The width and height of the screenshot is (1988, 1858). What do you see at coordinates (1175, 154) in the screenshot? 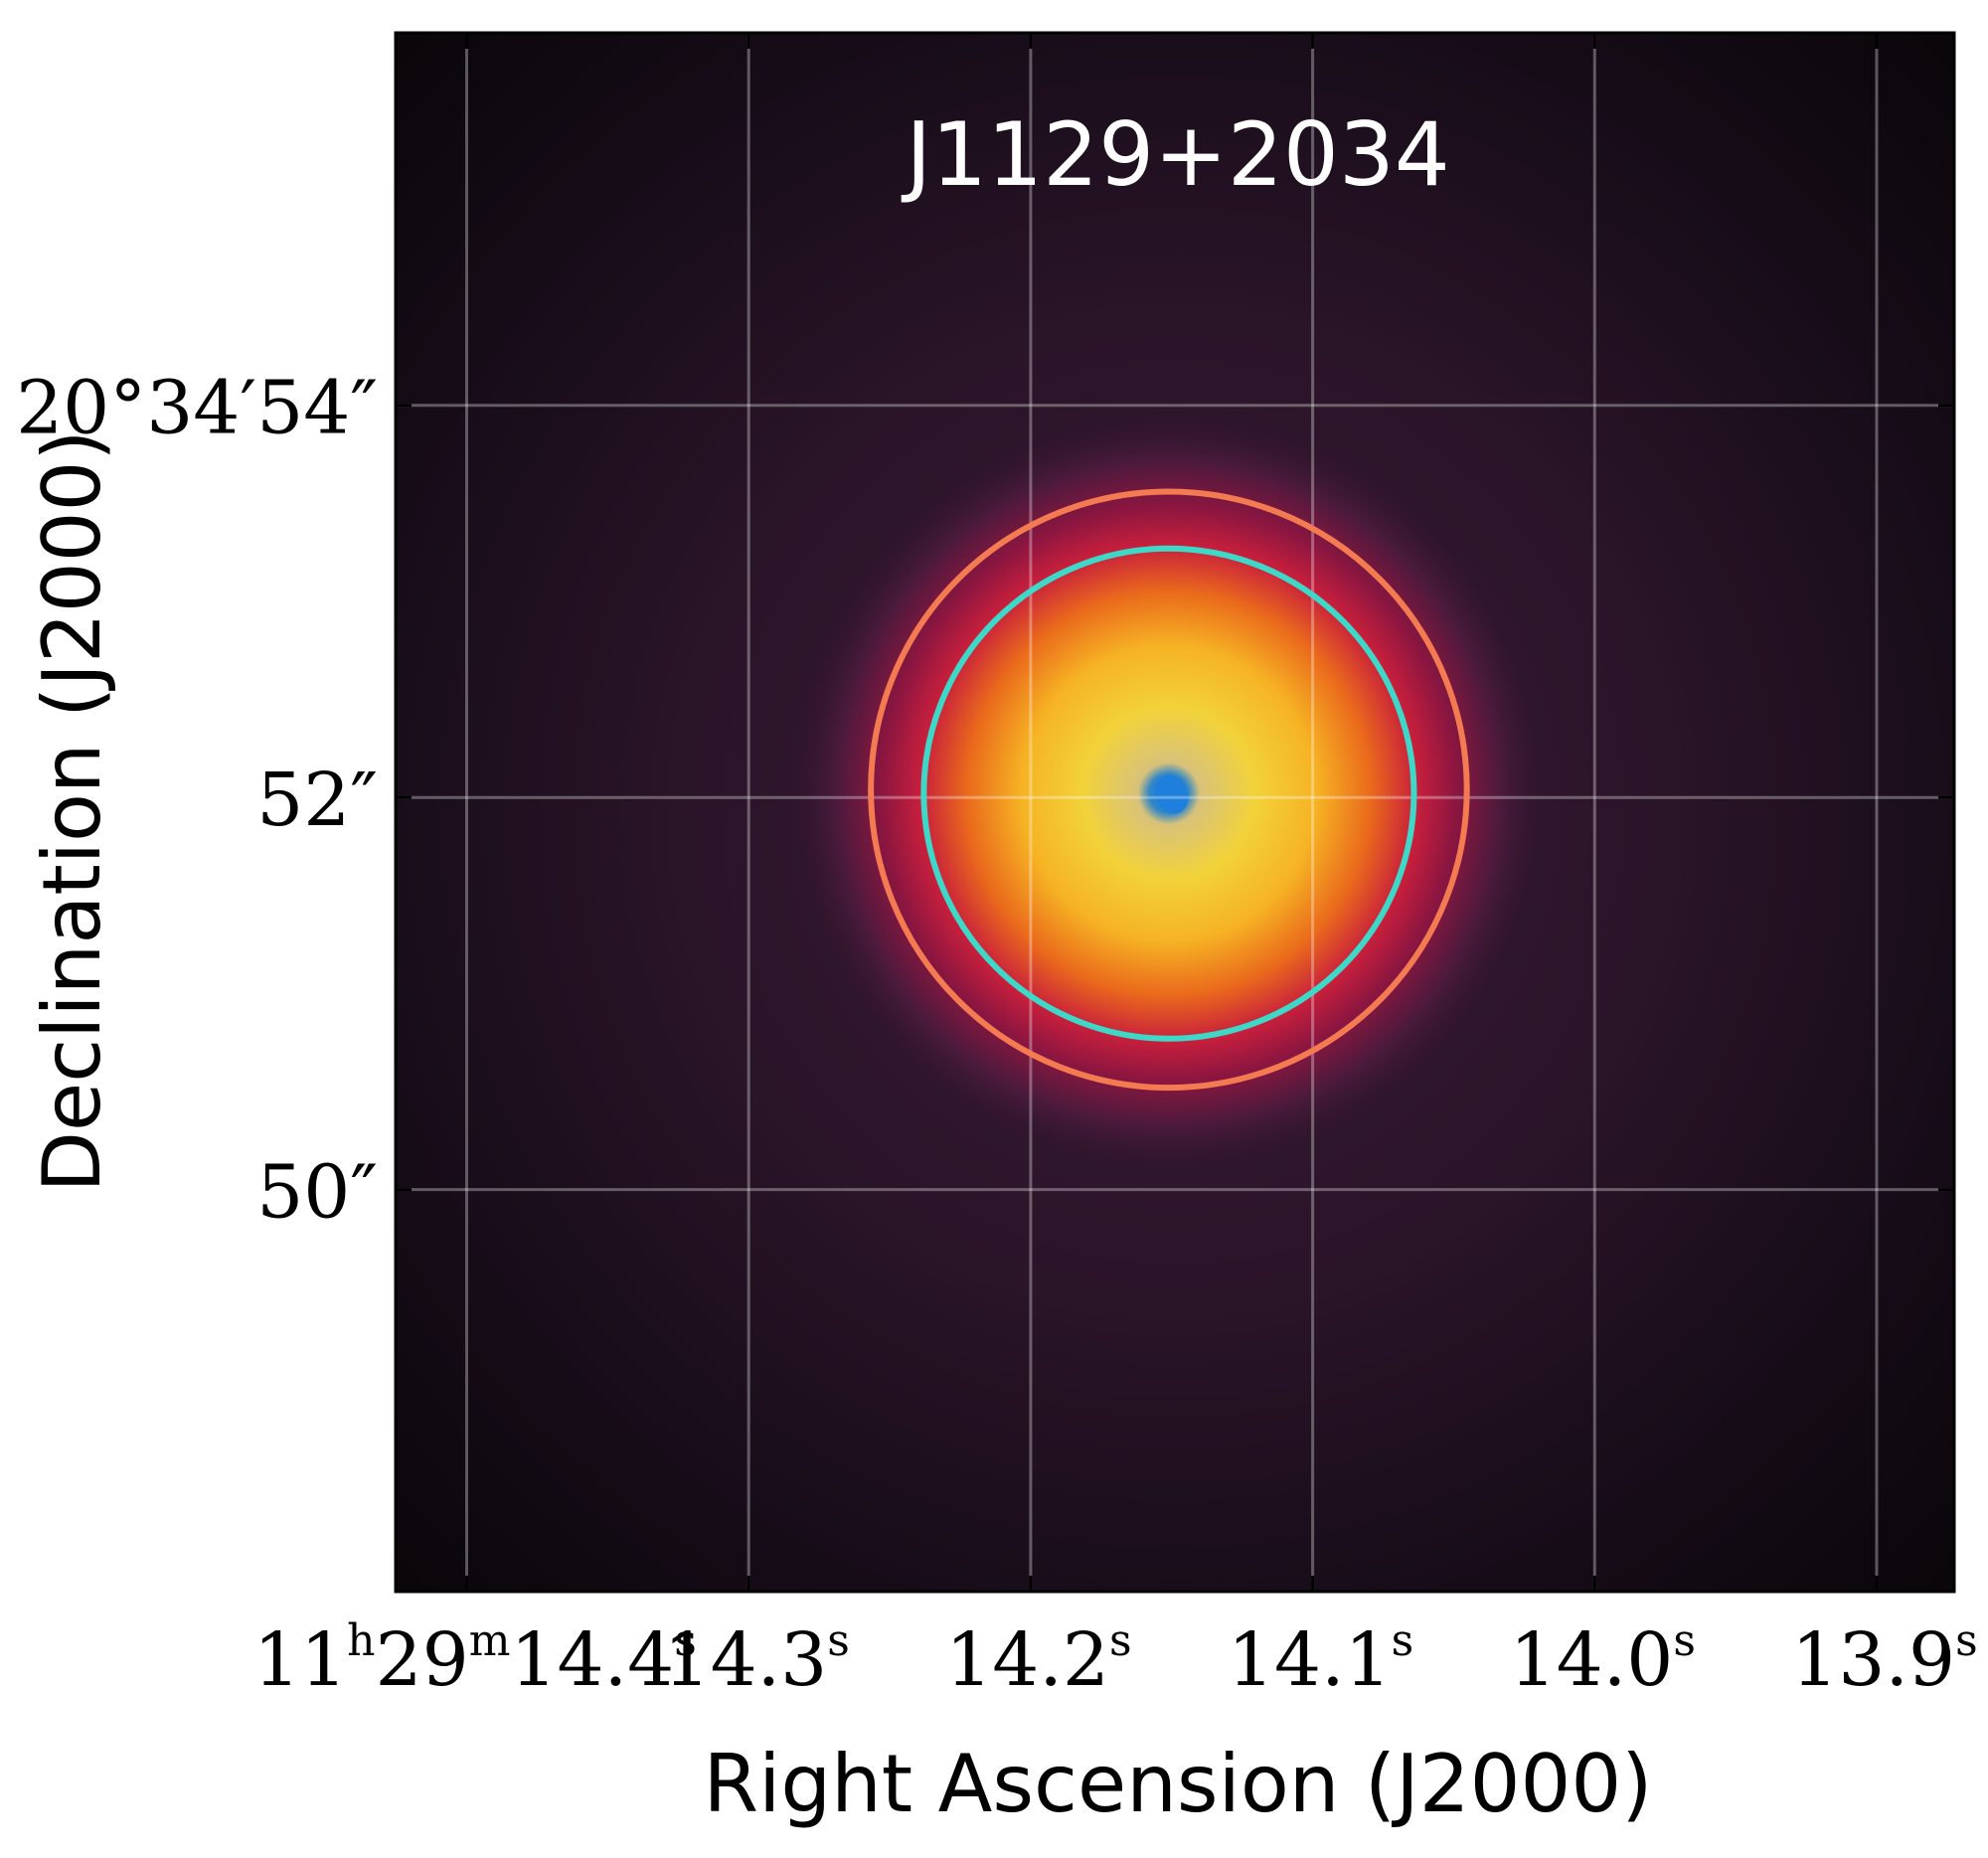
I see `chart-title: J1129+2034` at bounding box center [1175, 154].